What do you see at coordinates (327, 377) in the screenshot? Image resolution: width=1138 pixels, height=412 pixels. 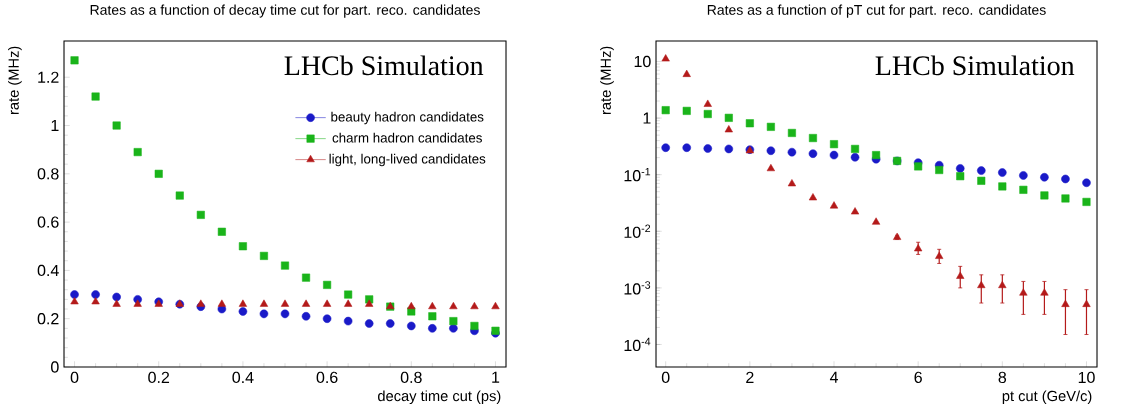 I see `x-tick-label: 0.6` at bounding box center [327, 377].